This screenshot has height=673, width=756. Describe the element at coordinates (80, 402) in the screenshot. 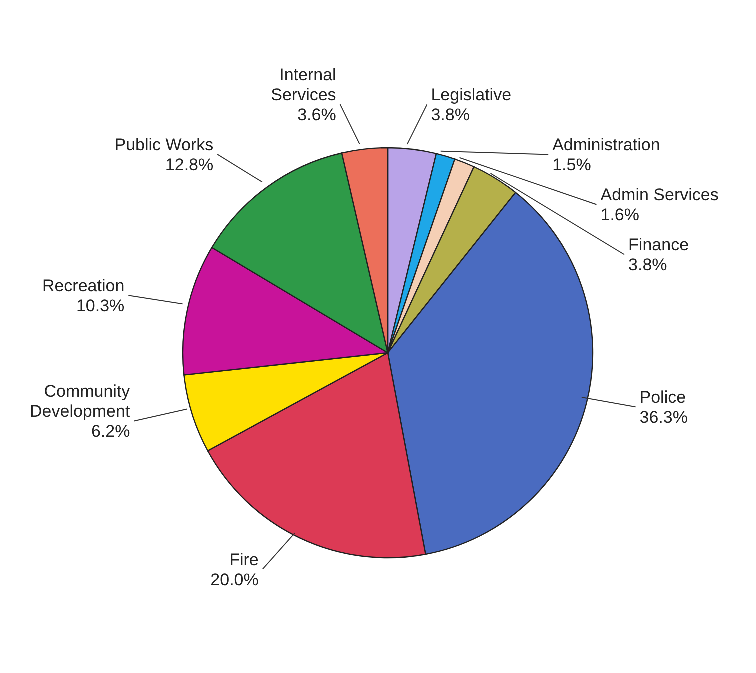

I see `slice-label: Community Development` at that location.